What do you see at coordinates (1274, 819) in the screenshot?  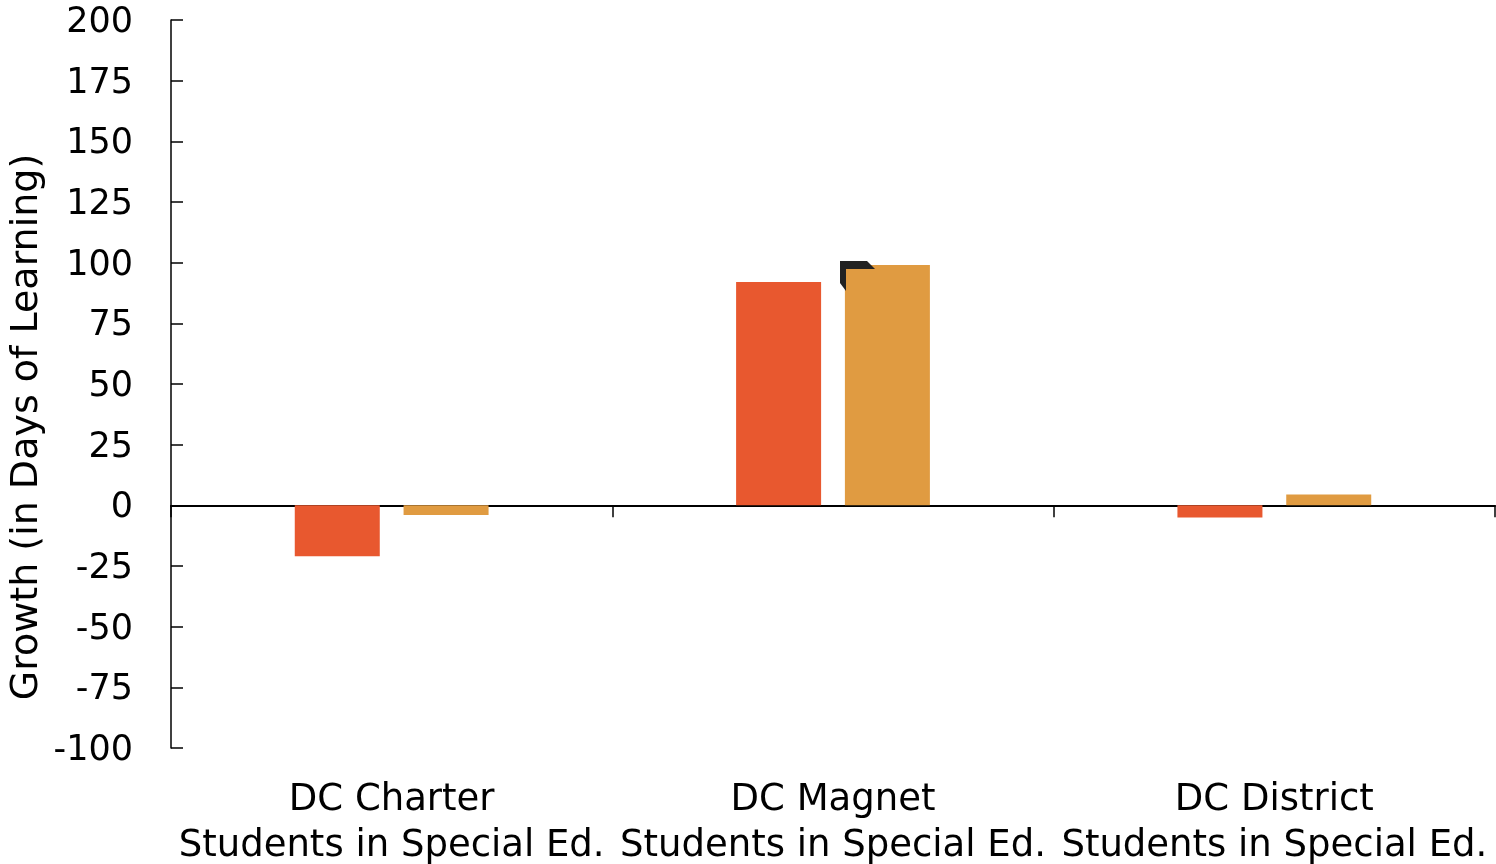 I see `x-tick-label: DC District Students in Special Ed.` at bounding box center [1274, 819].